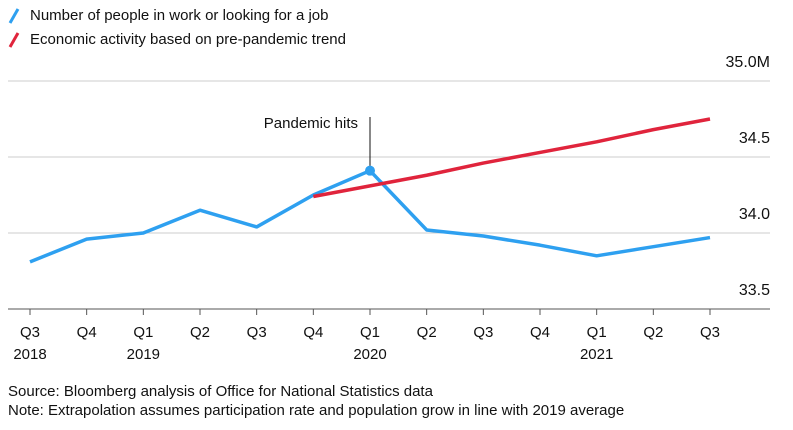  What do you see at coordinates (754, 138) in the screenshot?
I see `y-tick-label: 34.5` at bounding box center [754, 138].